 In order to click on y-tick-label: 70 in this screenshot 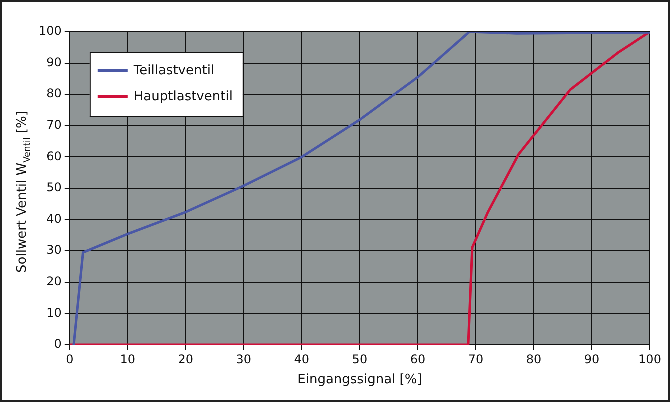, I will do `click(54, 125)`.